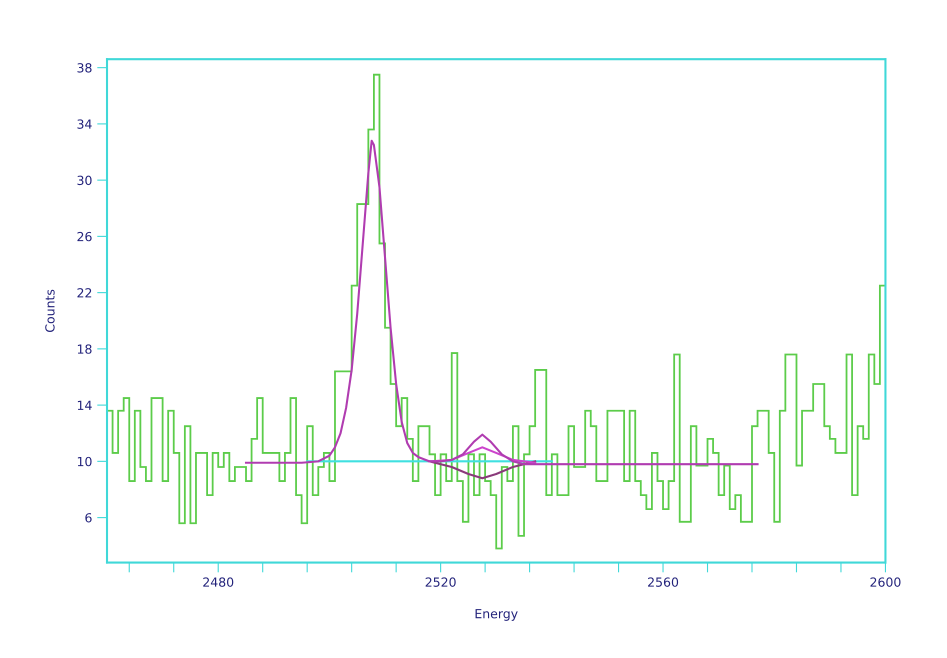 This screenshot has width=947, height=658. I want to click on y-tick-label: 10, so click(85, 461).